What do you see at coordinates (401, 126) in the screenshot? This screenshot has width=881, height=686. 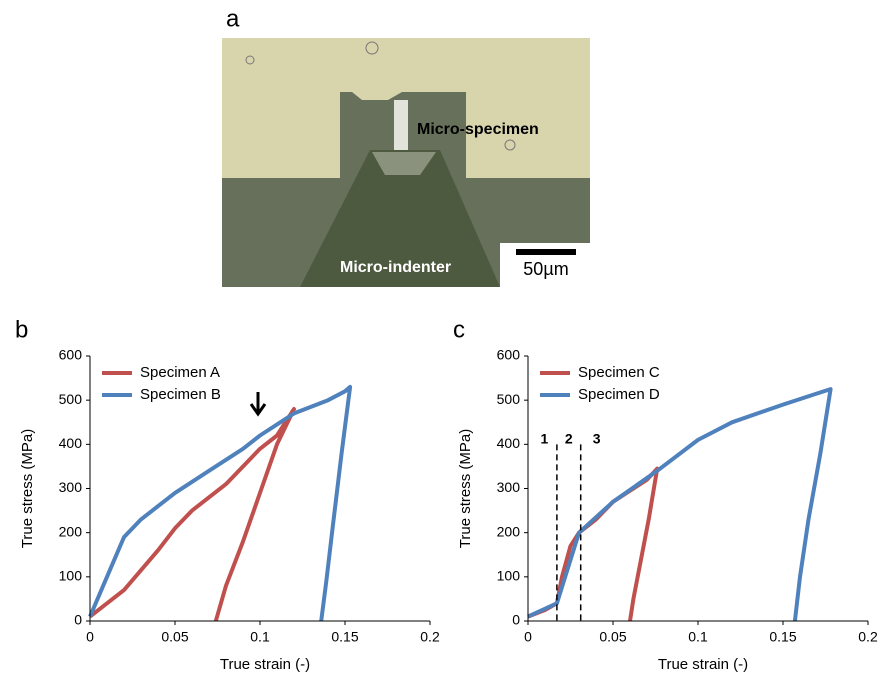 I see `micro-specimen` at bounding box center [401, 126].